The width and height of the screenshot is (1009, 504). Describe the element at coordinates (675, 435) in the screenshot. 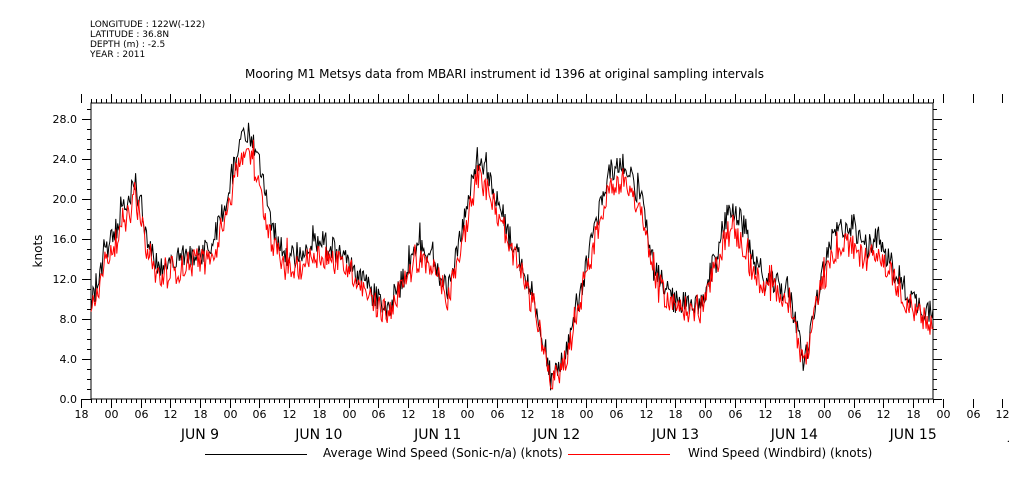

I see `x-day-label: JUN 13` at that location.